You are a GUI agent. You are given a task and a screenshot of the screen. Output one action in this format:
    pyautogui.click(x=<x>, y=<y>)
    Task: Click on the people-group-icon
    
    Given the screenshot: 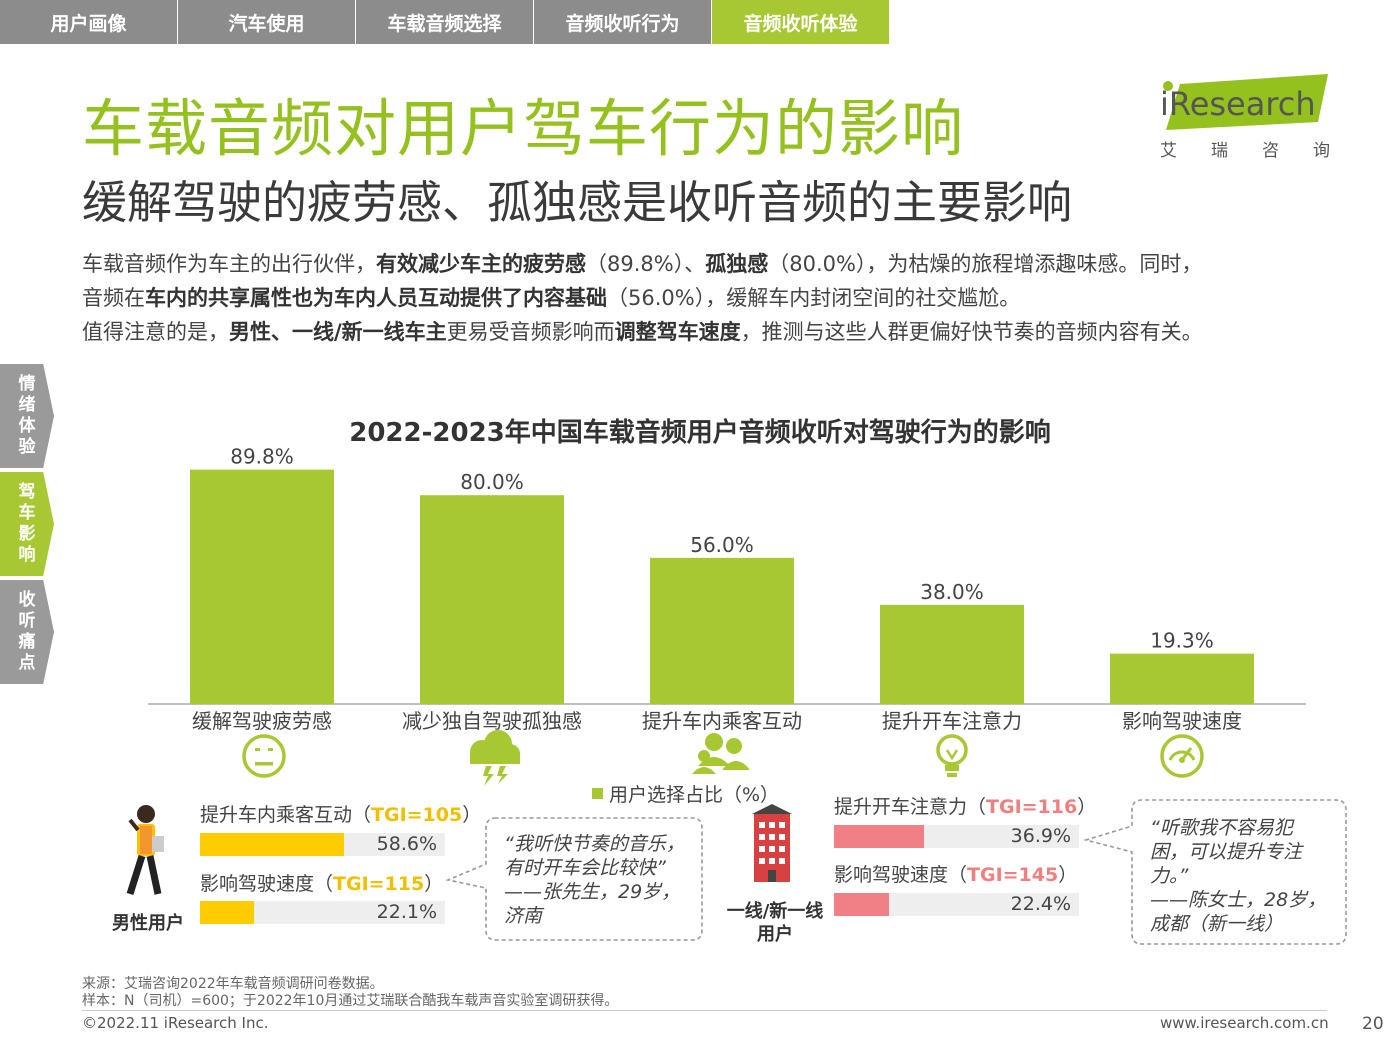 What is the action you would take?
    pyautogui.click(x=721, y=753)
    